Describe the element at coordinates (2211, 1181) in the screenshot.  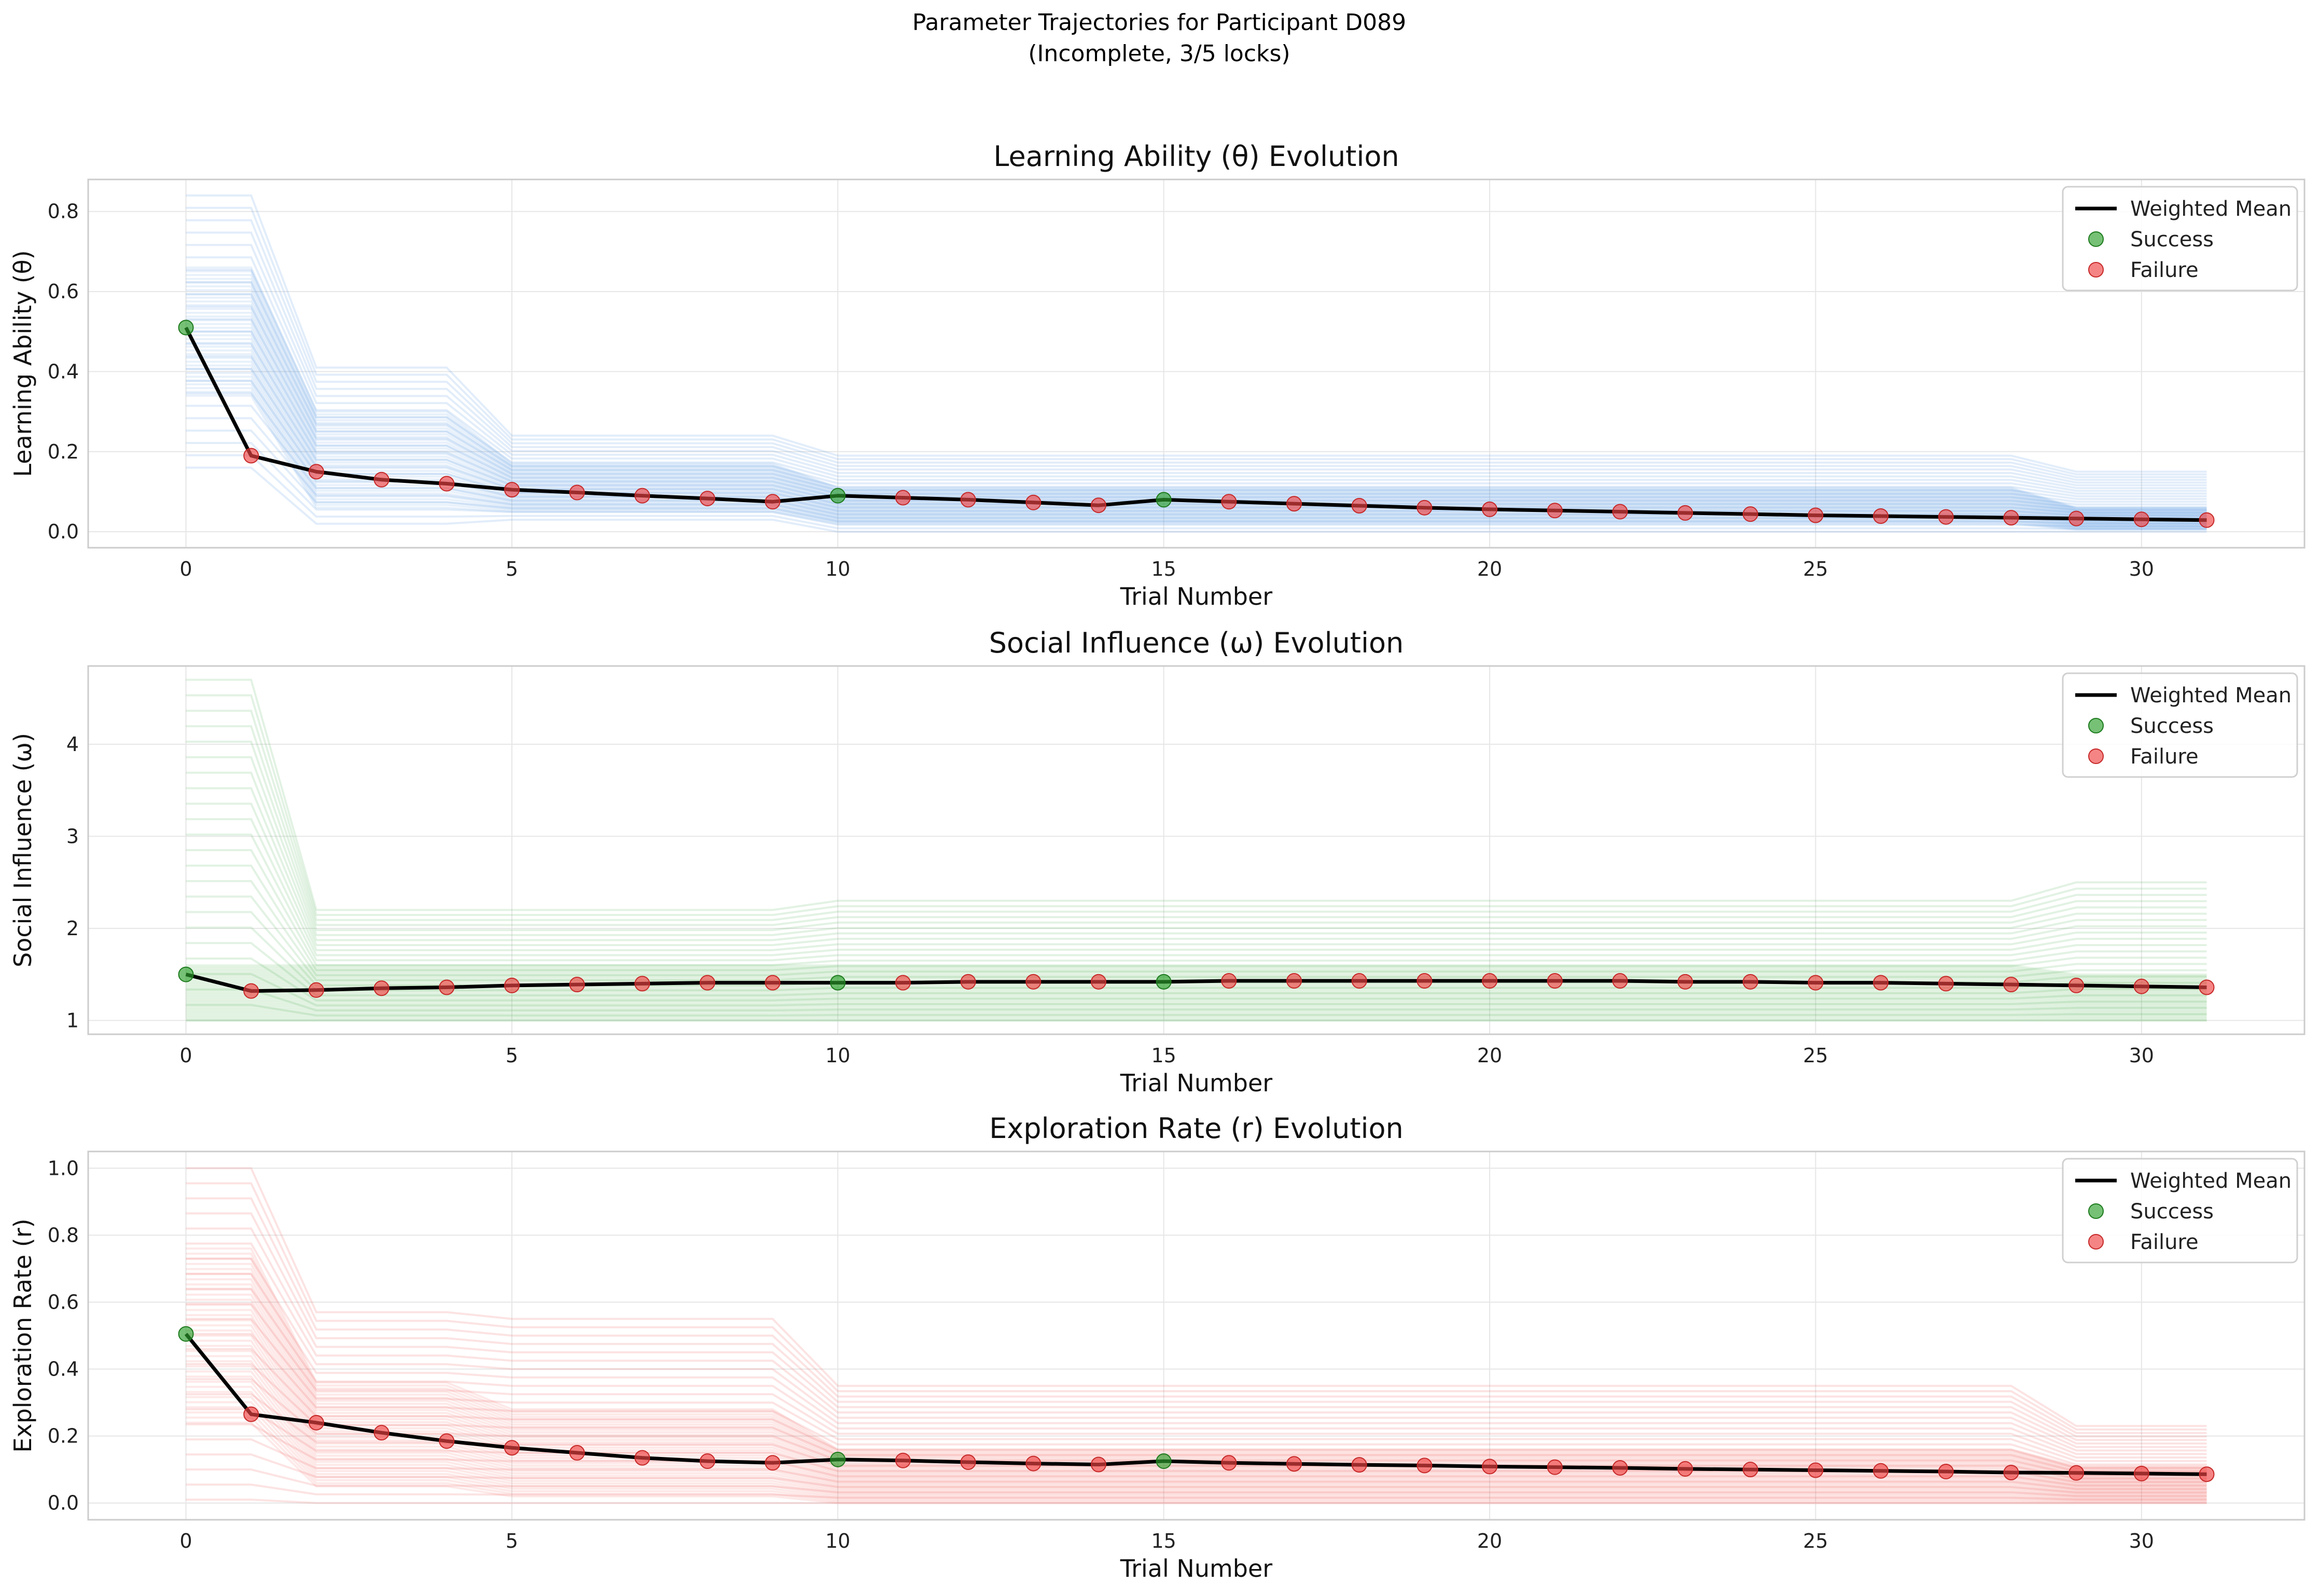
I see `legend-label: Weighted Mean` at that location.